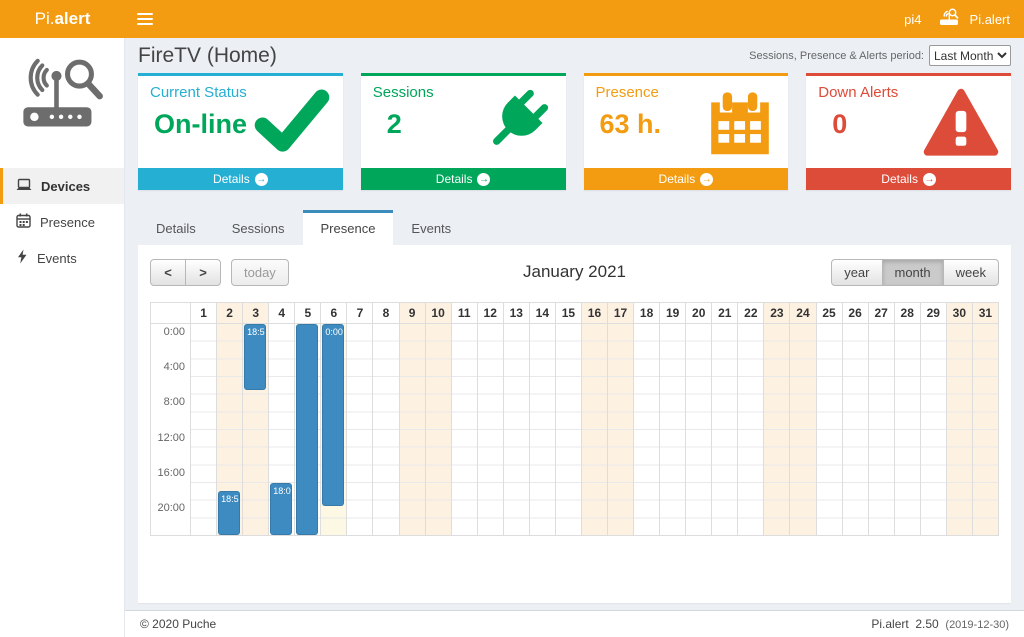 This screenshot has width=1024, height=637. Describe the element at coordinates (348, 227) in the screenshot. I see `tab-presence: Presence` at that location.